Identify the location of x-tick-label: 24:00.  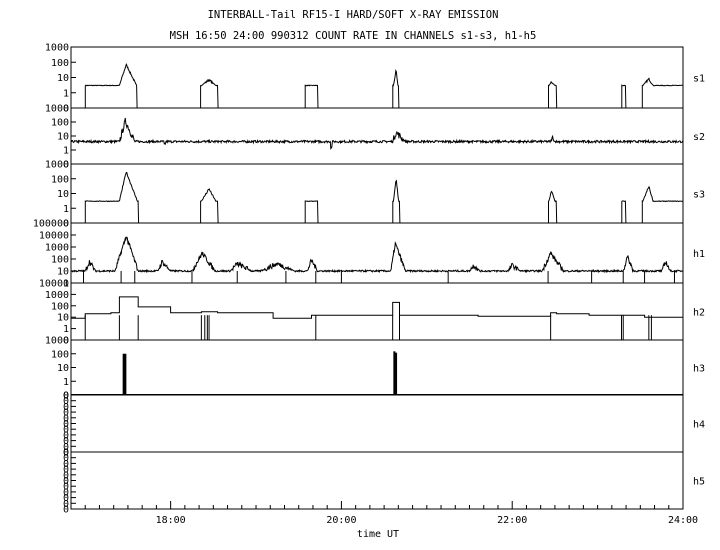
(683, 520).